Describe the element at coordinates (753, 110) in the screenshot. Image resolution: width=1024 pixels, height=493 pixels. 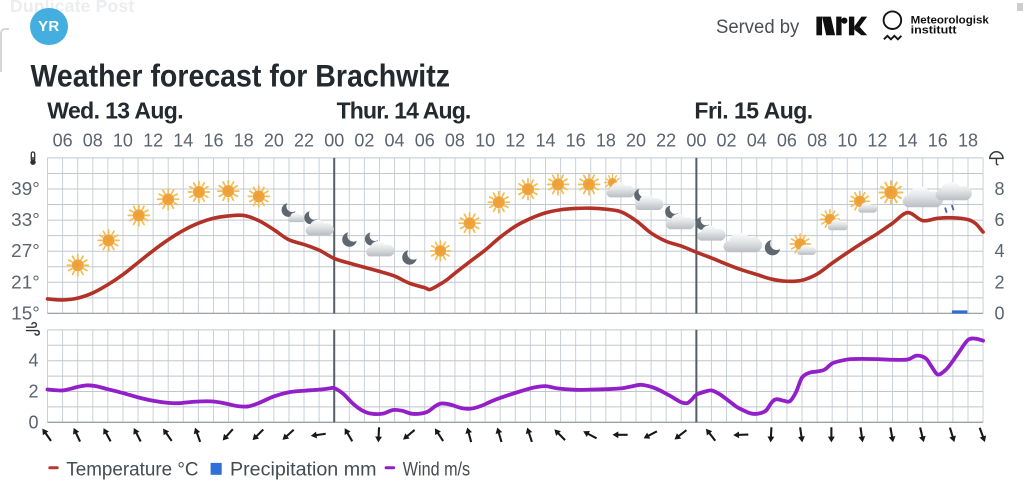
I see `svg-text: Fri. 15 Aug.` at that location.